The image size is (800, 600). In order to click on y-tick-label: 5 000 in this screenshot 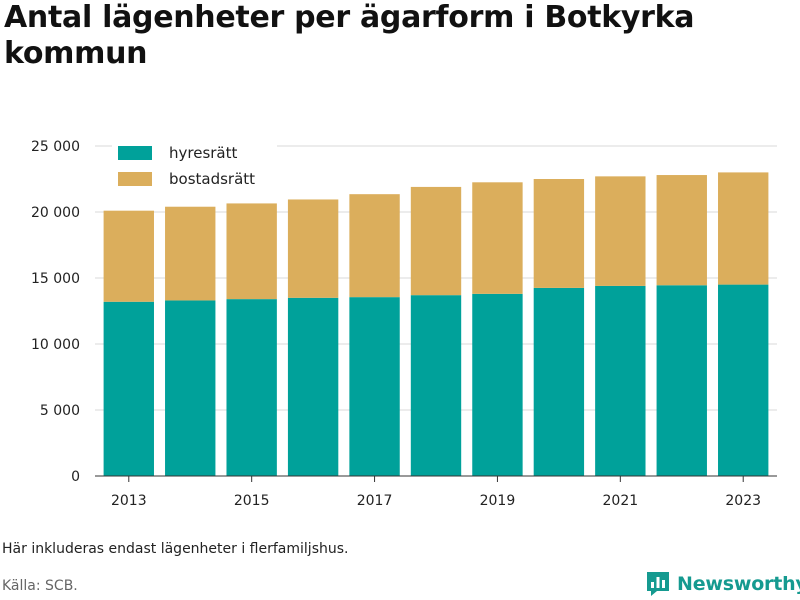, I will do `click(60, 411)`.